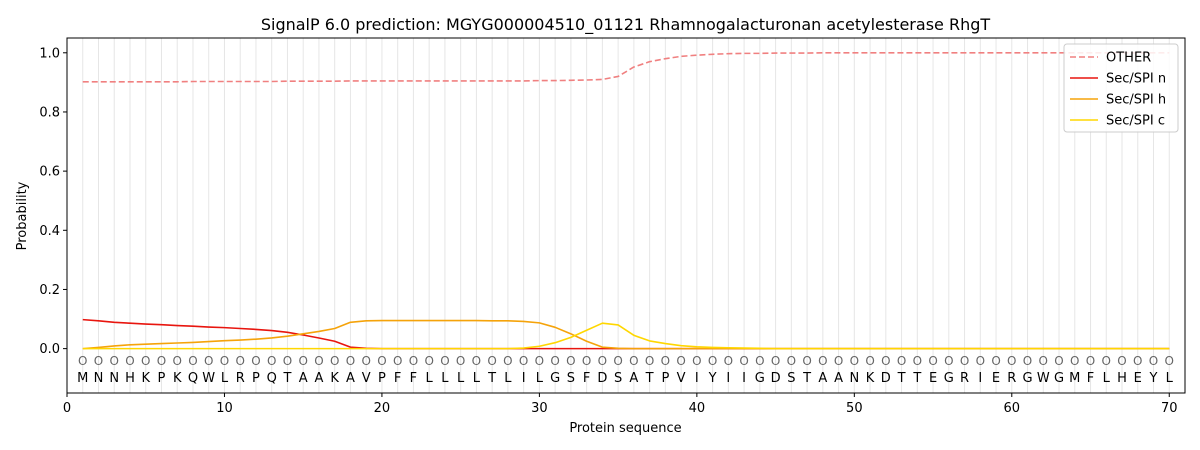 This screenshot has width=1200, height=450. What do you see at coordinates (208, 378) in the screenshot?
I see `residue-label: W` at bounding box center [208, 378].